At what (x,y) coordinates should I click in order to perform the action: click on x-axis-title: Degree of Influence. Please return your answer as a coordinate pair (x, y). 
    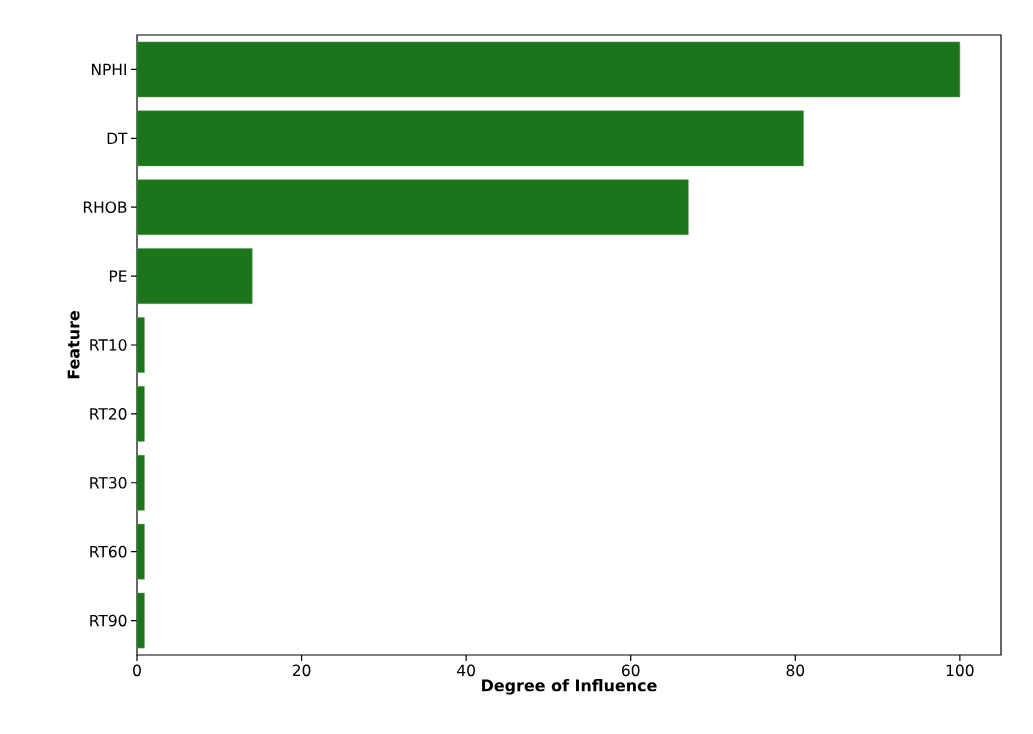
    Looking at the image, I should click on (569, 687).